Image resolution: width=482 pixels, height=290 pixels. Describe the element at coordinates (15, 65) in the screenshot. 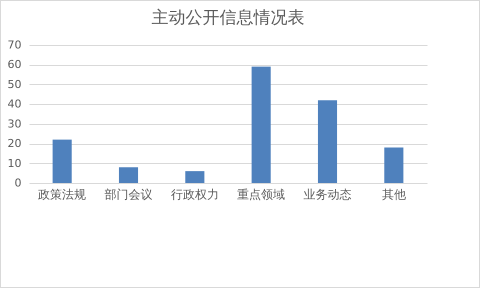

I see `y-tick-label: 60` at that location.